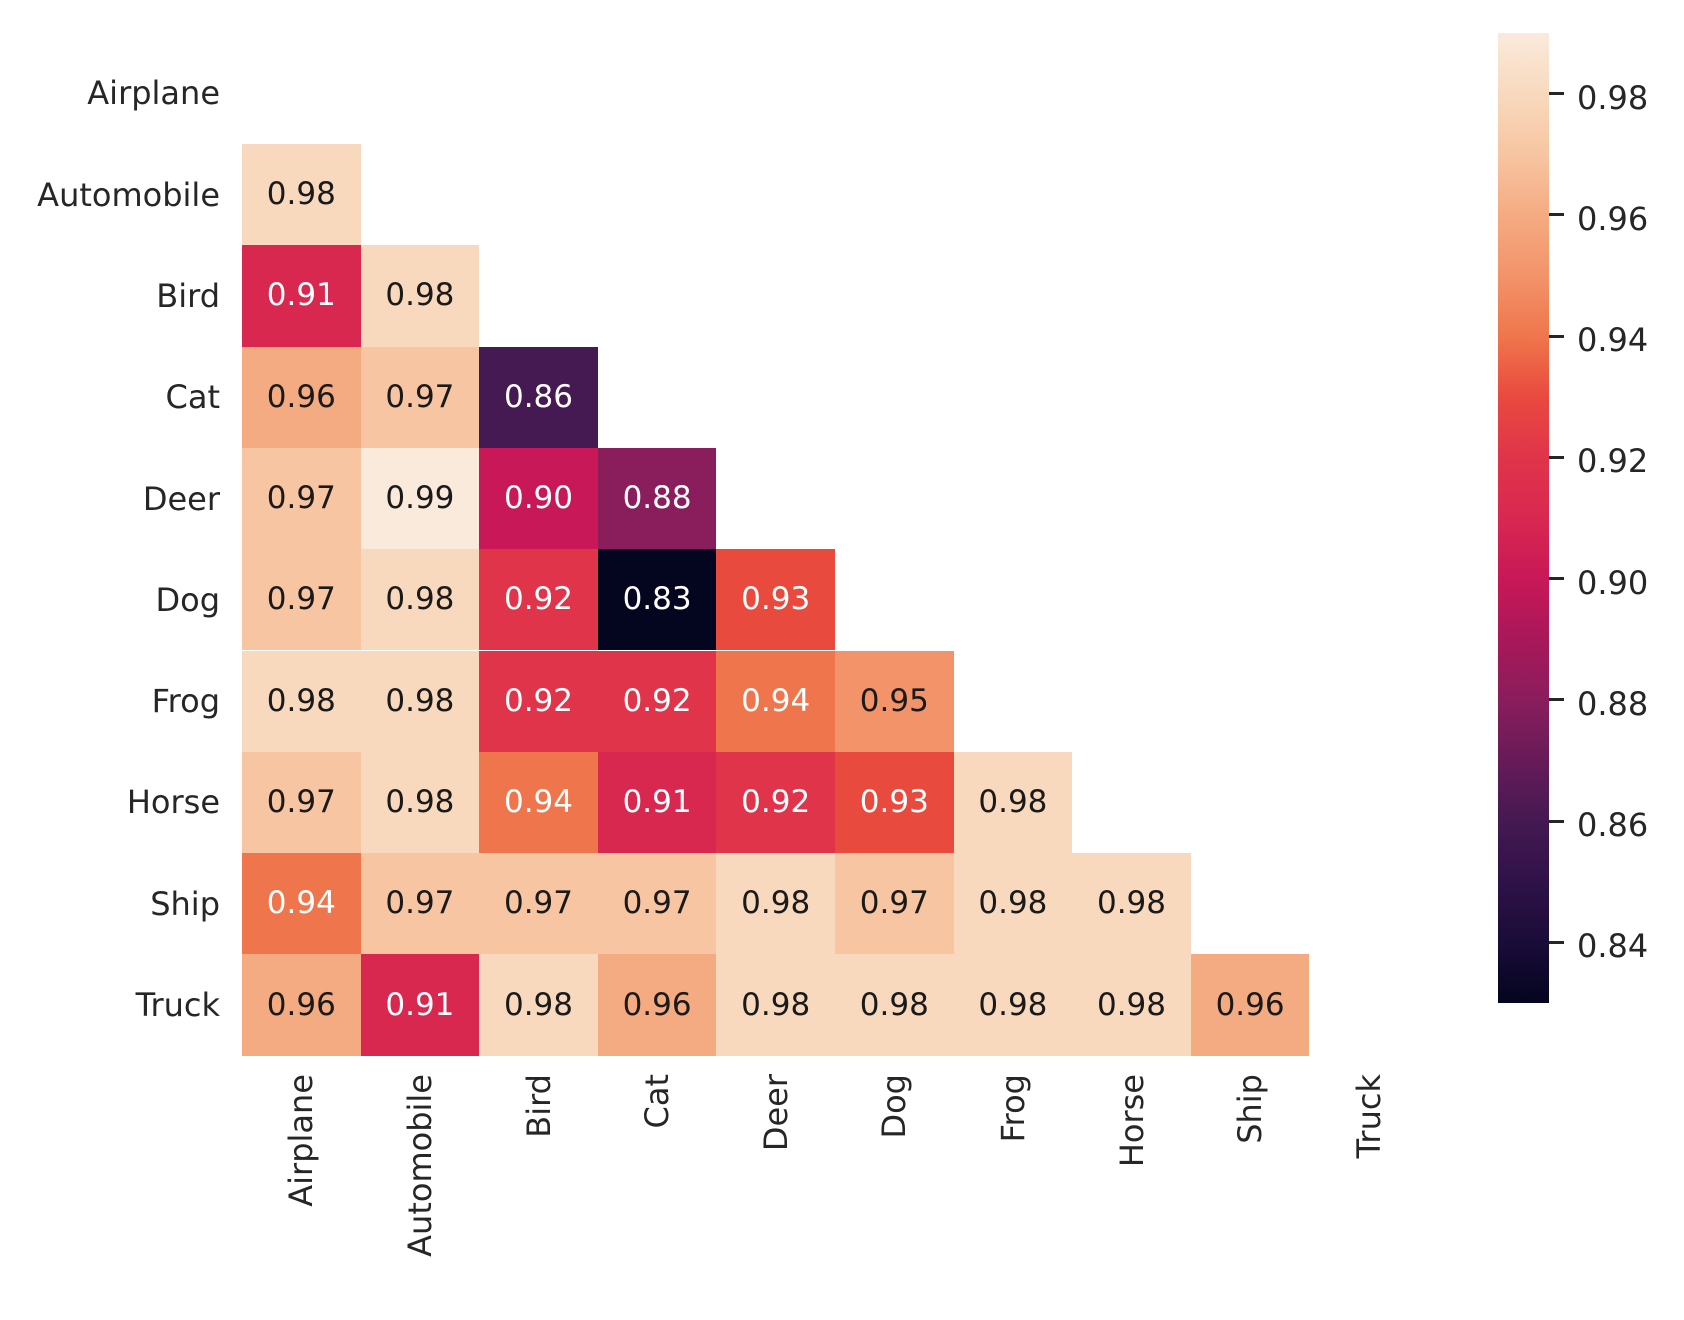 Image resolution: width=1684 pixels, height=1320 pixels. I want to click on heatmap-cell-horse-dog: 0.93, so click(894, 802).